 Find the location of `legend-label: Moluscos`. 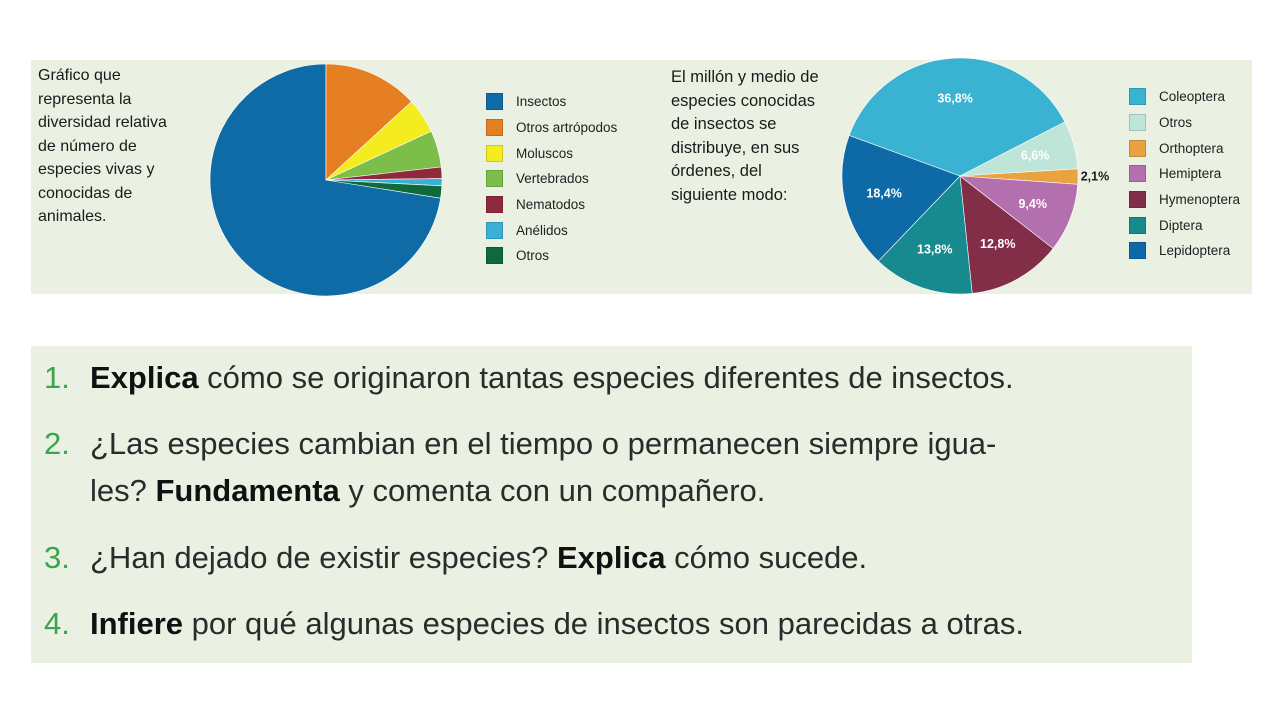

legend-label: Moluscos is located at coordinates (545, 153).